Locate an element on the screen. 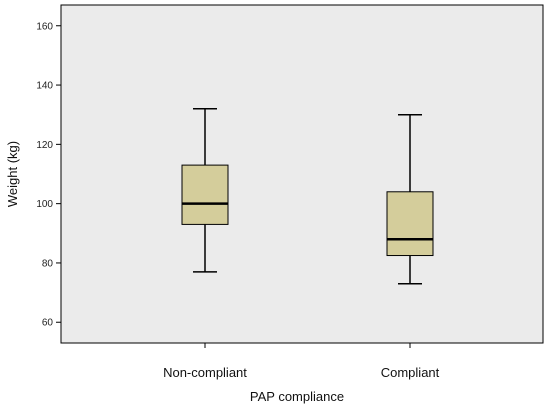  x-axis: Non-compliant Compliant is located at coordinates (301, 361).